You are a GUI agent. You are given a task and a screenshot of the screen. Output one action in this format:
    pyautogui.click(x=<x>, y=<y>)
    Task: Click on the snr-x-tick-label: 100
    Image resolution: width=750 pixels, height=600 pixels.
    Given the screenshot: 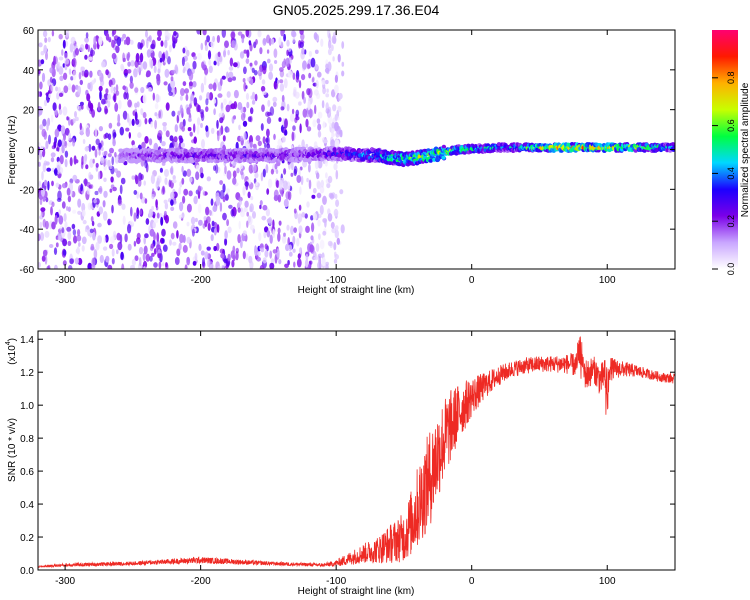 What is the action you would take?
    pyautogui.click(x=607, y=581)
    